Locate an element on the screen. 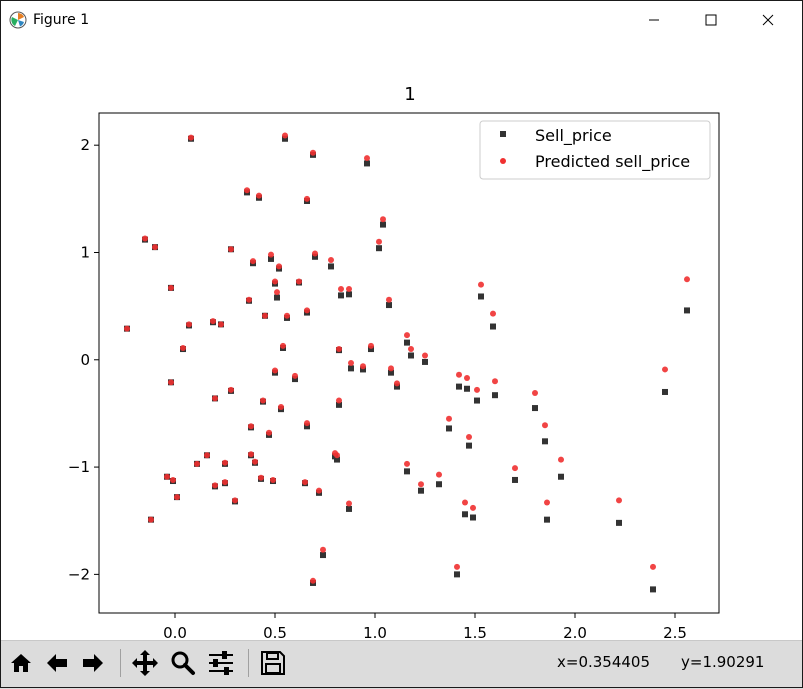 This screenshot has height=689, width=803. y-tick-label: 0 is located at coordinates (85, 360).